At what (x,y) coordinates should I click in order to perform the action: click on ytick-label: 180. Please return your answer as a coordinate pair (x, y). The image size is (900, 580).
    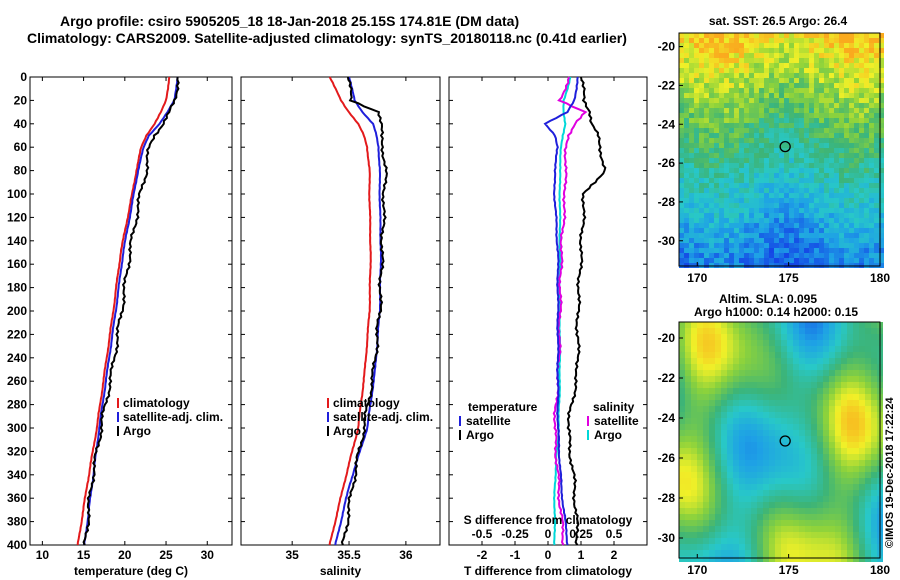
    Looking at the image, I should click on (17, 288).